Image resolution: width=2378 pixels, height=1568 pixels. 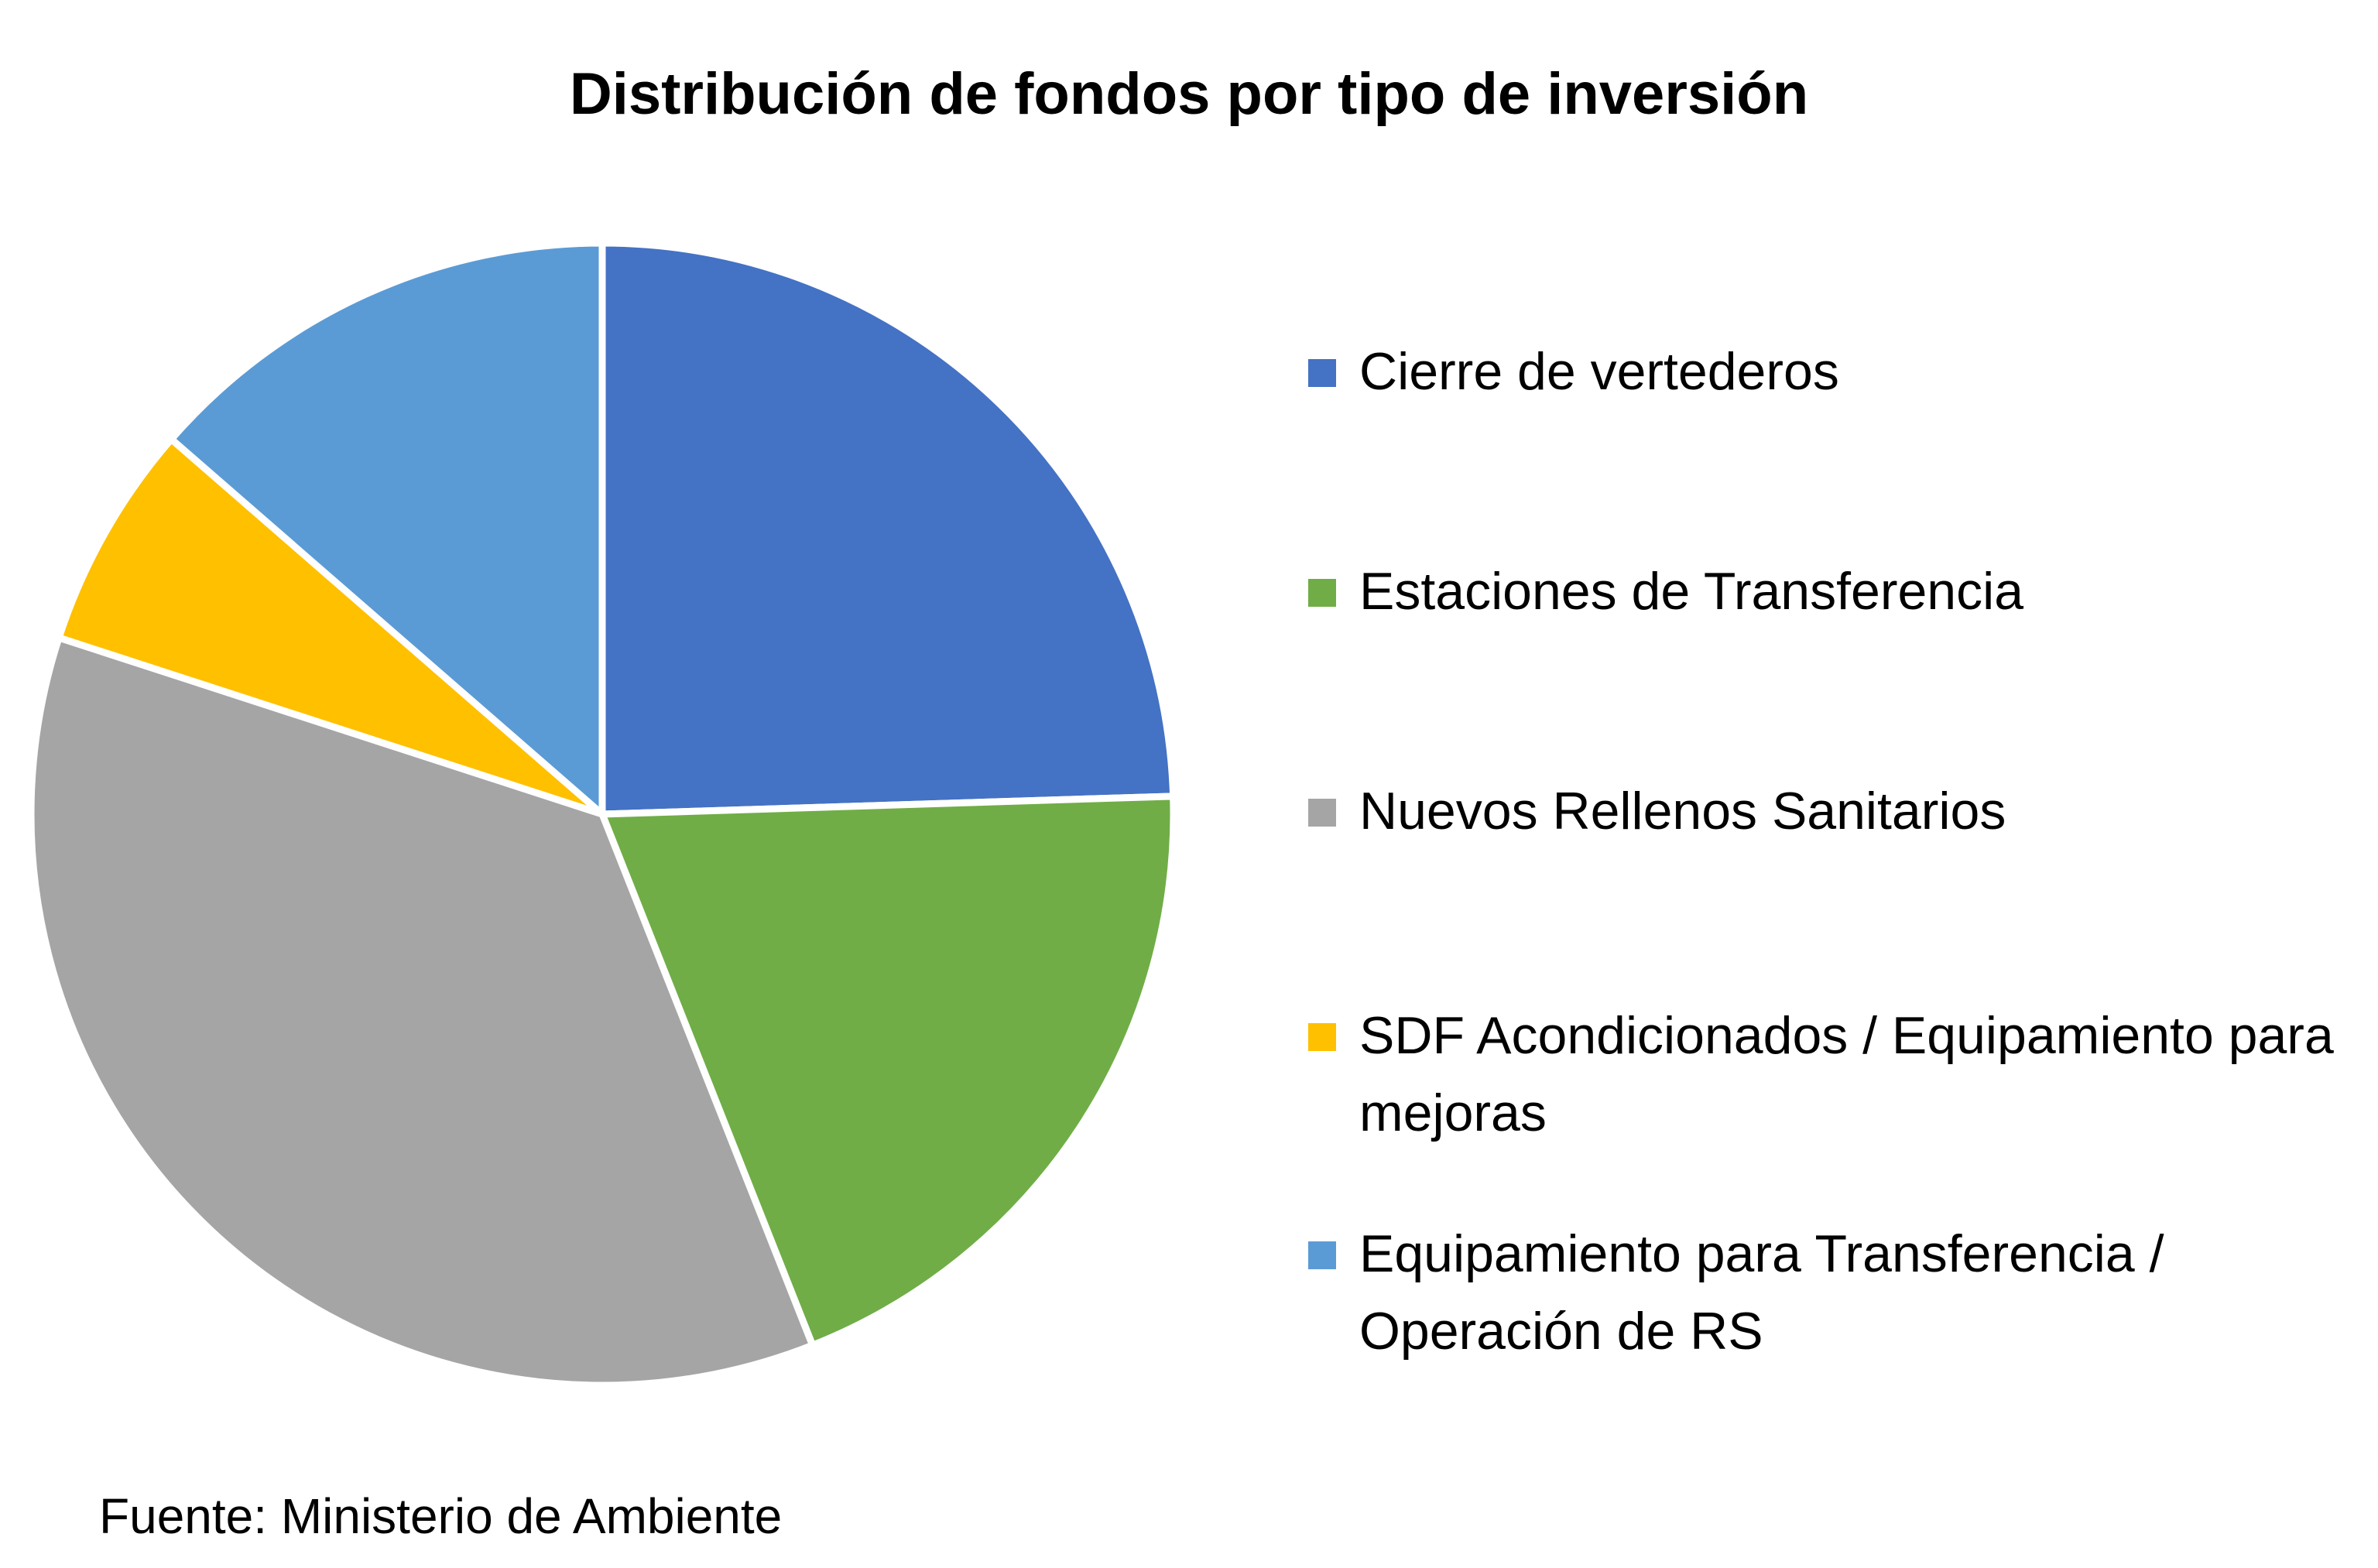 I want to click on pie-slice-sdf-acondicionados, so click(x=330, y=626).